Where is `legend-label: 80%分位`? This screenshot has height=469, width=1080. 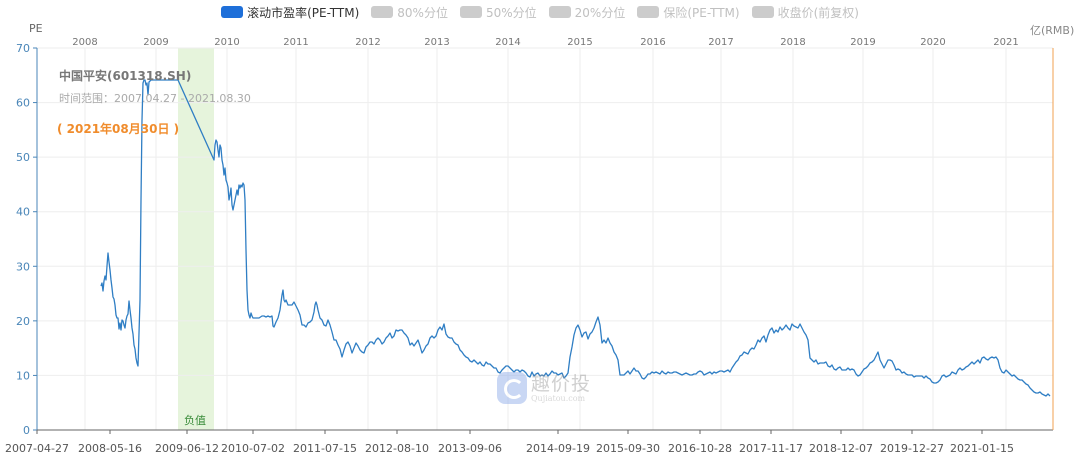 legend-label: 80%分位 is located at coordinates (422, 12).